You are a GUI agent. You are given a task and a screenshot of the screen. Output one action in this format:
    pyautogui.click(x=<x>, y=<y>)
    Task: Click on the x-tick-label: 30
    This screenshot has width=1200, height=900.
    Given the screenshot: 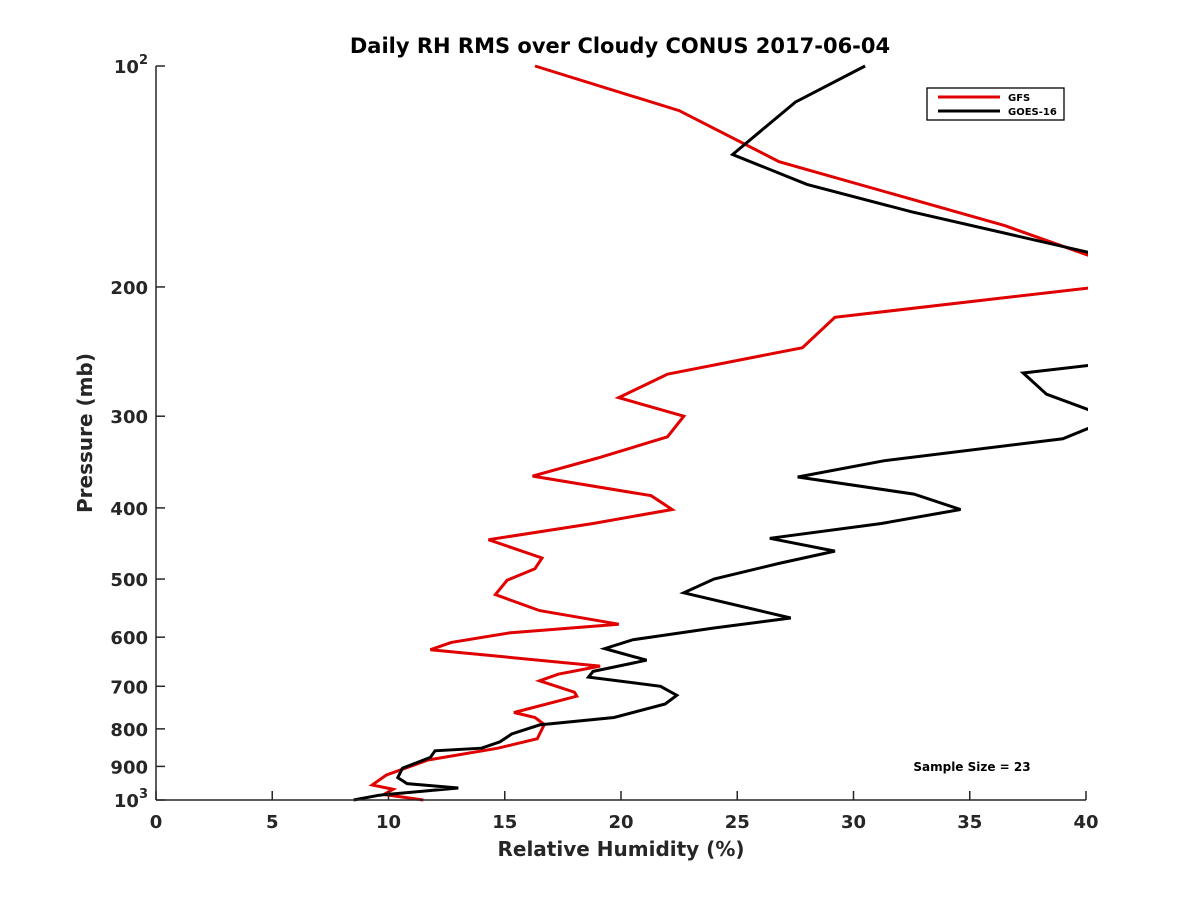 What is the action you would take?
    pyautogui.click(x=853, y=822)
    